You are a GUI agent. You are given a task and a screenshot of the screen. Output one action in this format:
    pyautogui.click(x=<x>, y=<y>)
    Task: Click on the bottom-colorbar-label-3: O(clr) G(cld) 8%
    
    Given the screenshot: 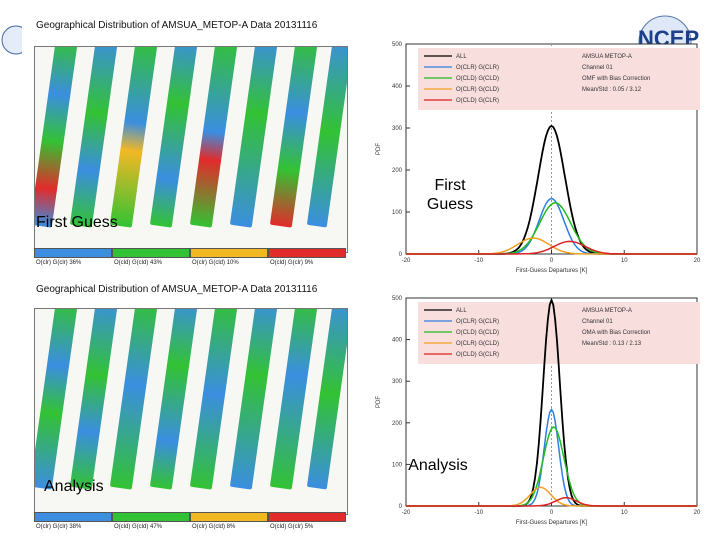 What is the action you would take?
    pyautogui.click(x=214, y=527)
    